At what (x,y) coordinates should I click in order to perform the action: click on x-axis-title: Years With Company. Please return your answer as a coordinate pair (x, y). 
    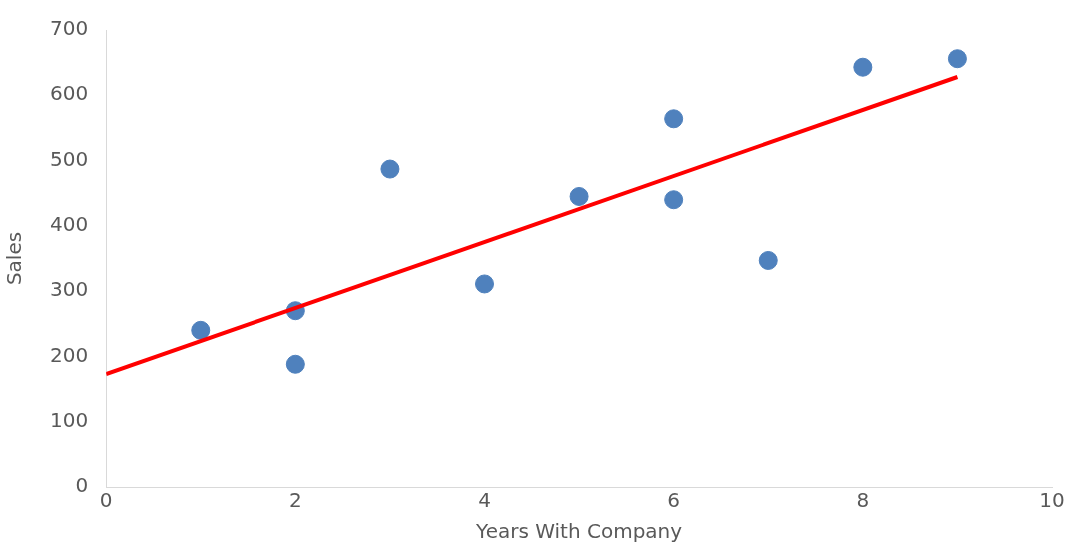
    Looking at the image, I should click on (579, 531).